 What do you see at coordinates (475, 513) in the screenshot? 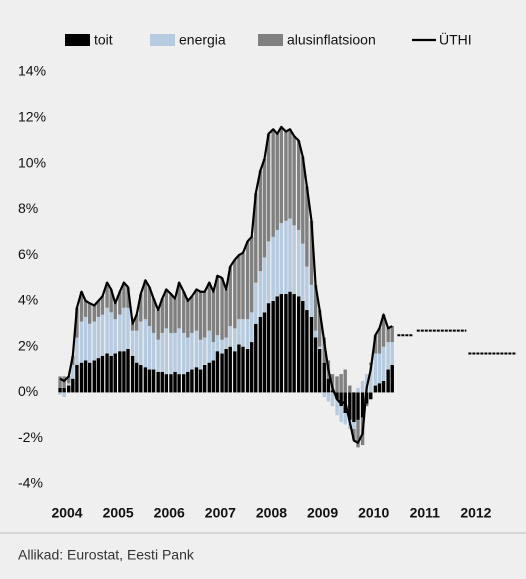
I see `x-tick-label: 2012` at bounding box center [475, 513].